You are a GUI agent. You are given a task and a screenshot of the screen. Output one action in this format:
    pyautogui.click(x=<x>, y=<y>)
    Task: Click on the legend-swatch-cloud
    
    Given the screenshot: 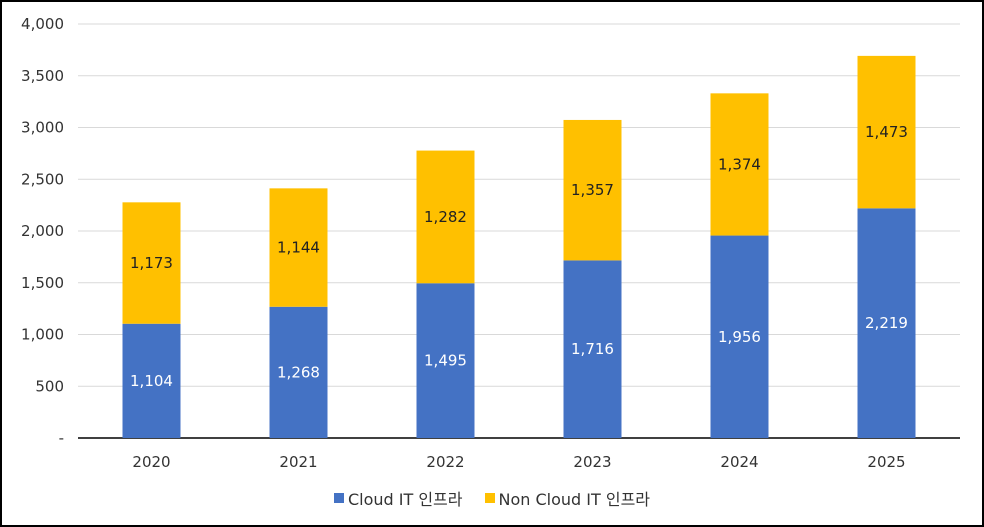 What is the action you would take?
    pyautogui.click(x=338, y=498)
    